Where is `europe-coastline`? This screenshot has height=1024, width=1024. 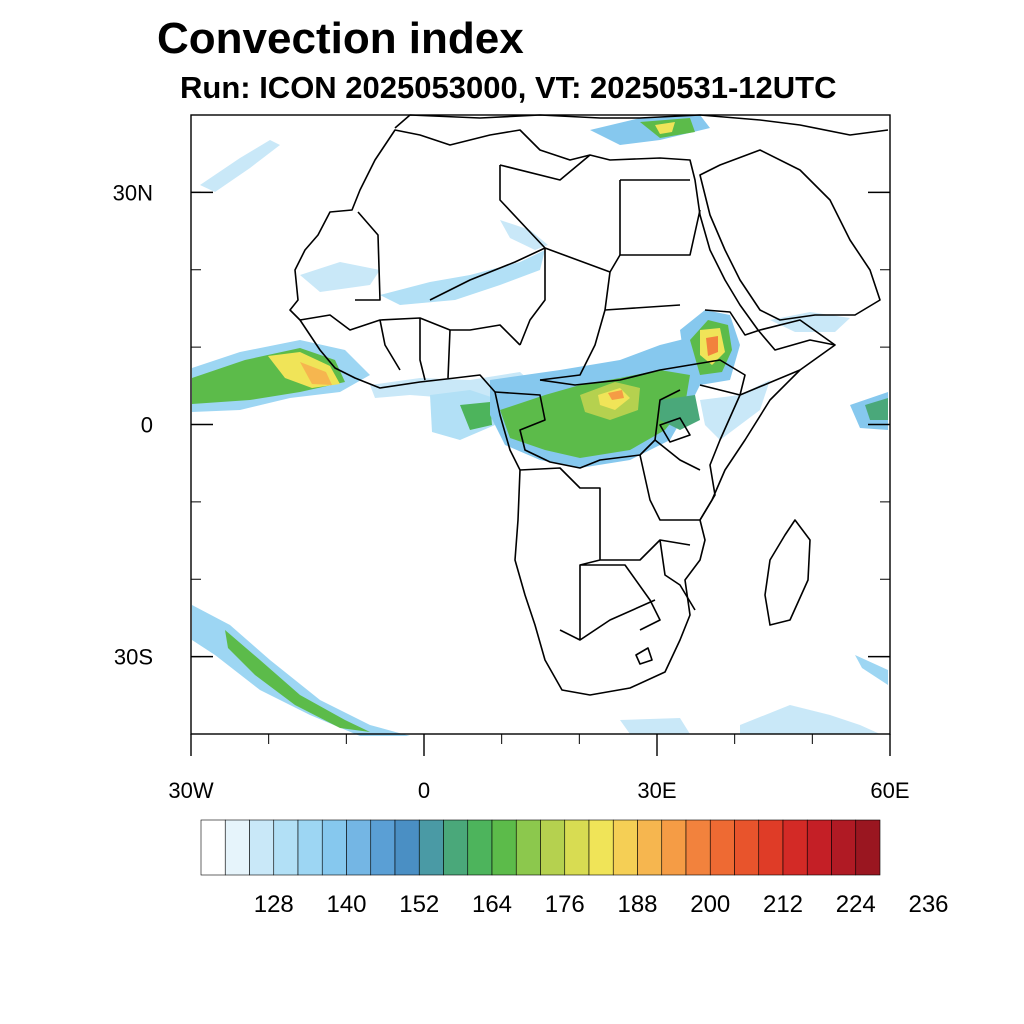
europe-coastline is located at coordinates (641, 125).